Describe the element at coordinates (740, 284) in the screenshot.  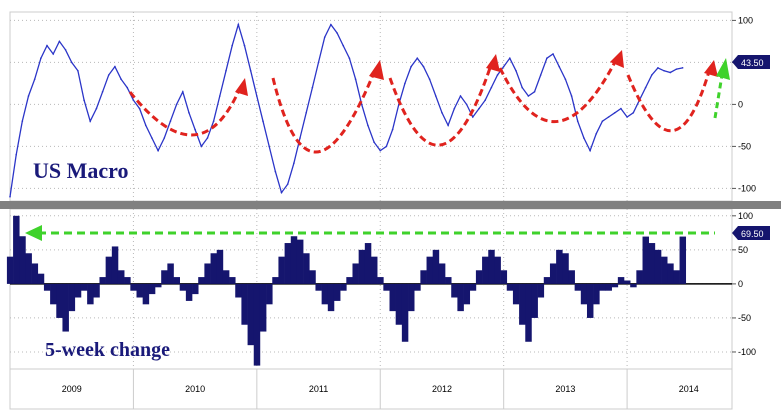
I see `bottom-y-tick-label: 0` at that location.